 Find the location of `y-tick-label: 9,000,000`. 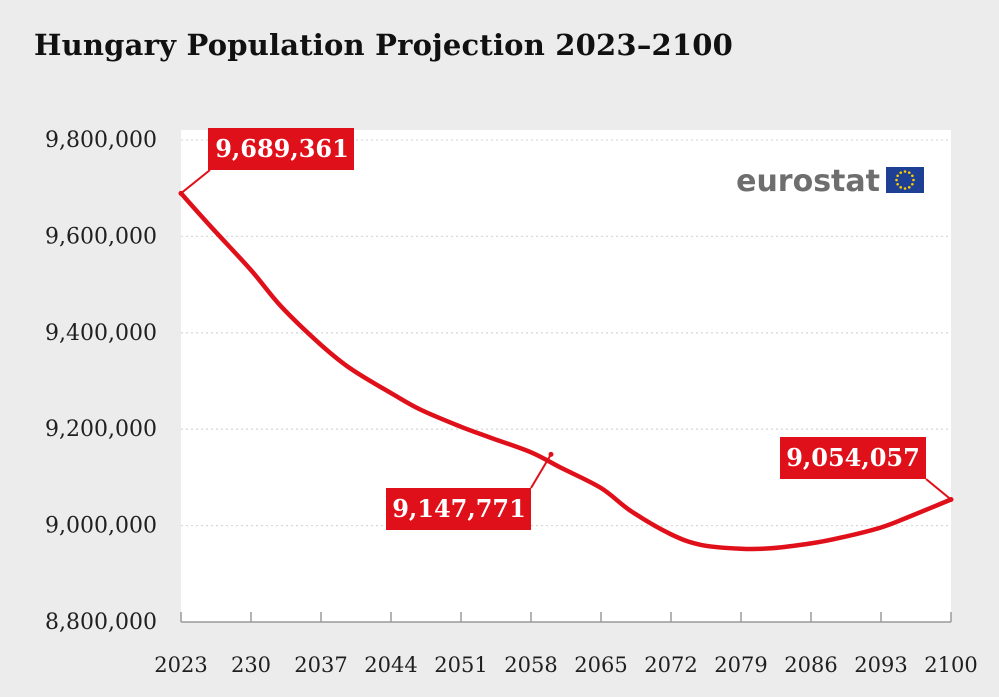

y-tick-label: 9,000,000 is located at coordinates (101, 526).